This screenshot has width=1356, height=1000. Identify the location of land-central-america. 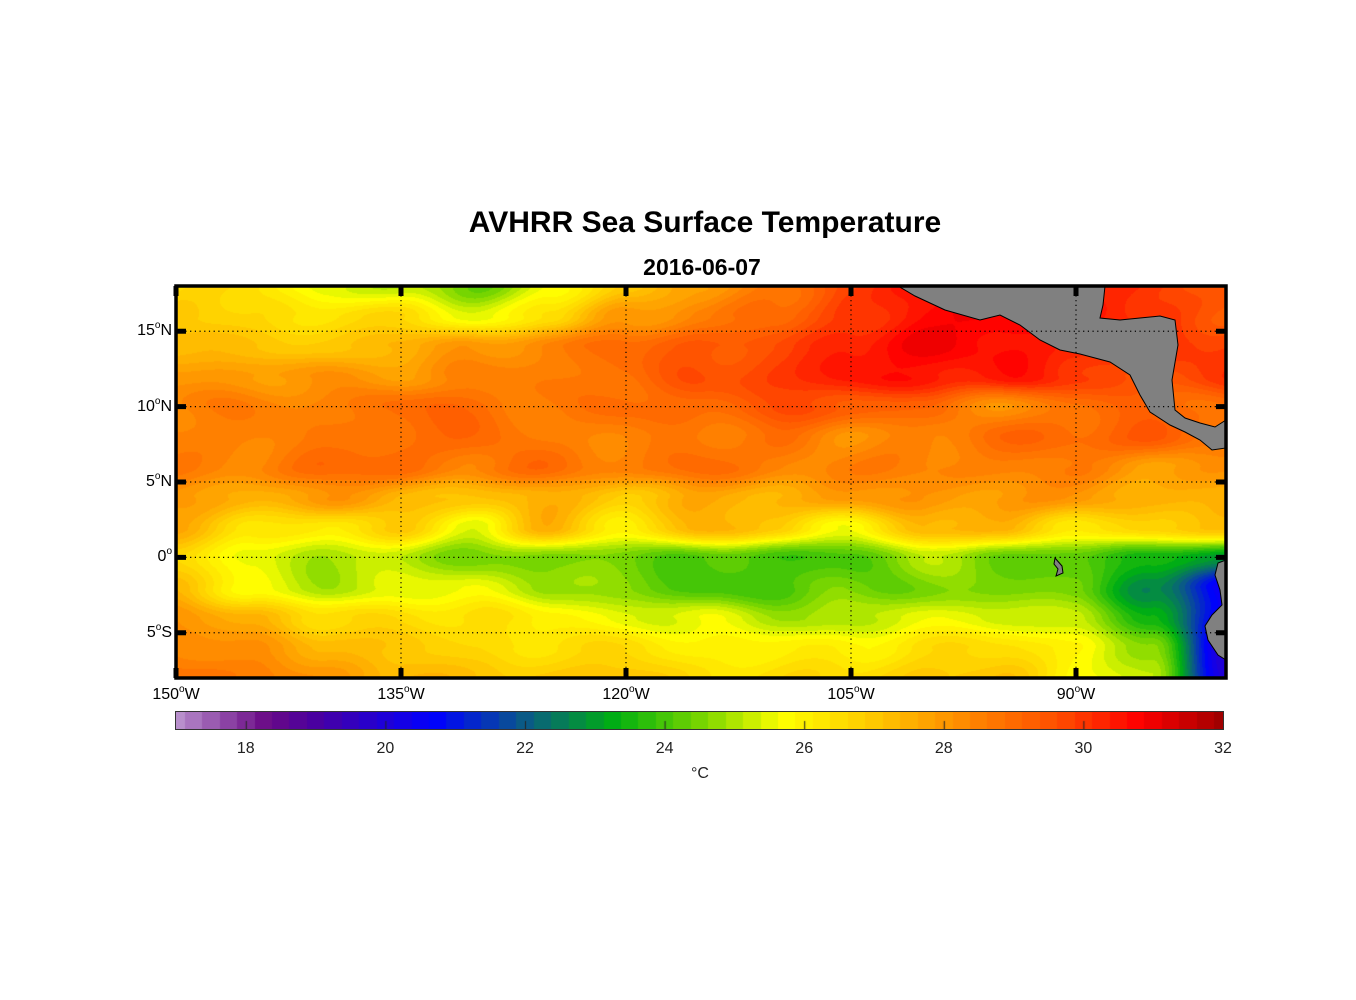
(1061, 368).